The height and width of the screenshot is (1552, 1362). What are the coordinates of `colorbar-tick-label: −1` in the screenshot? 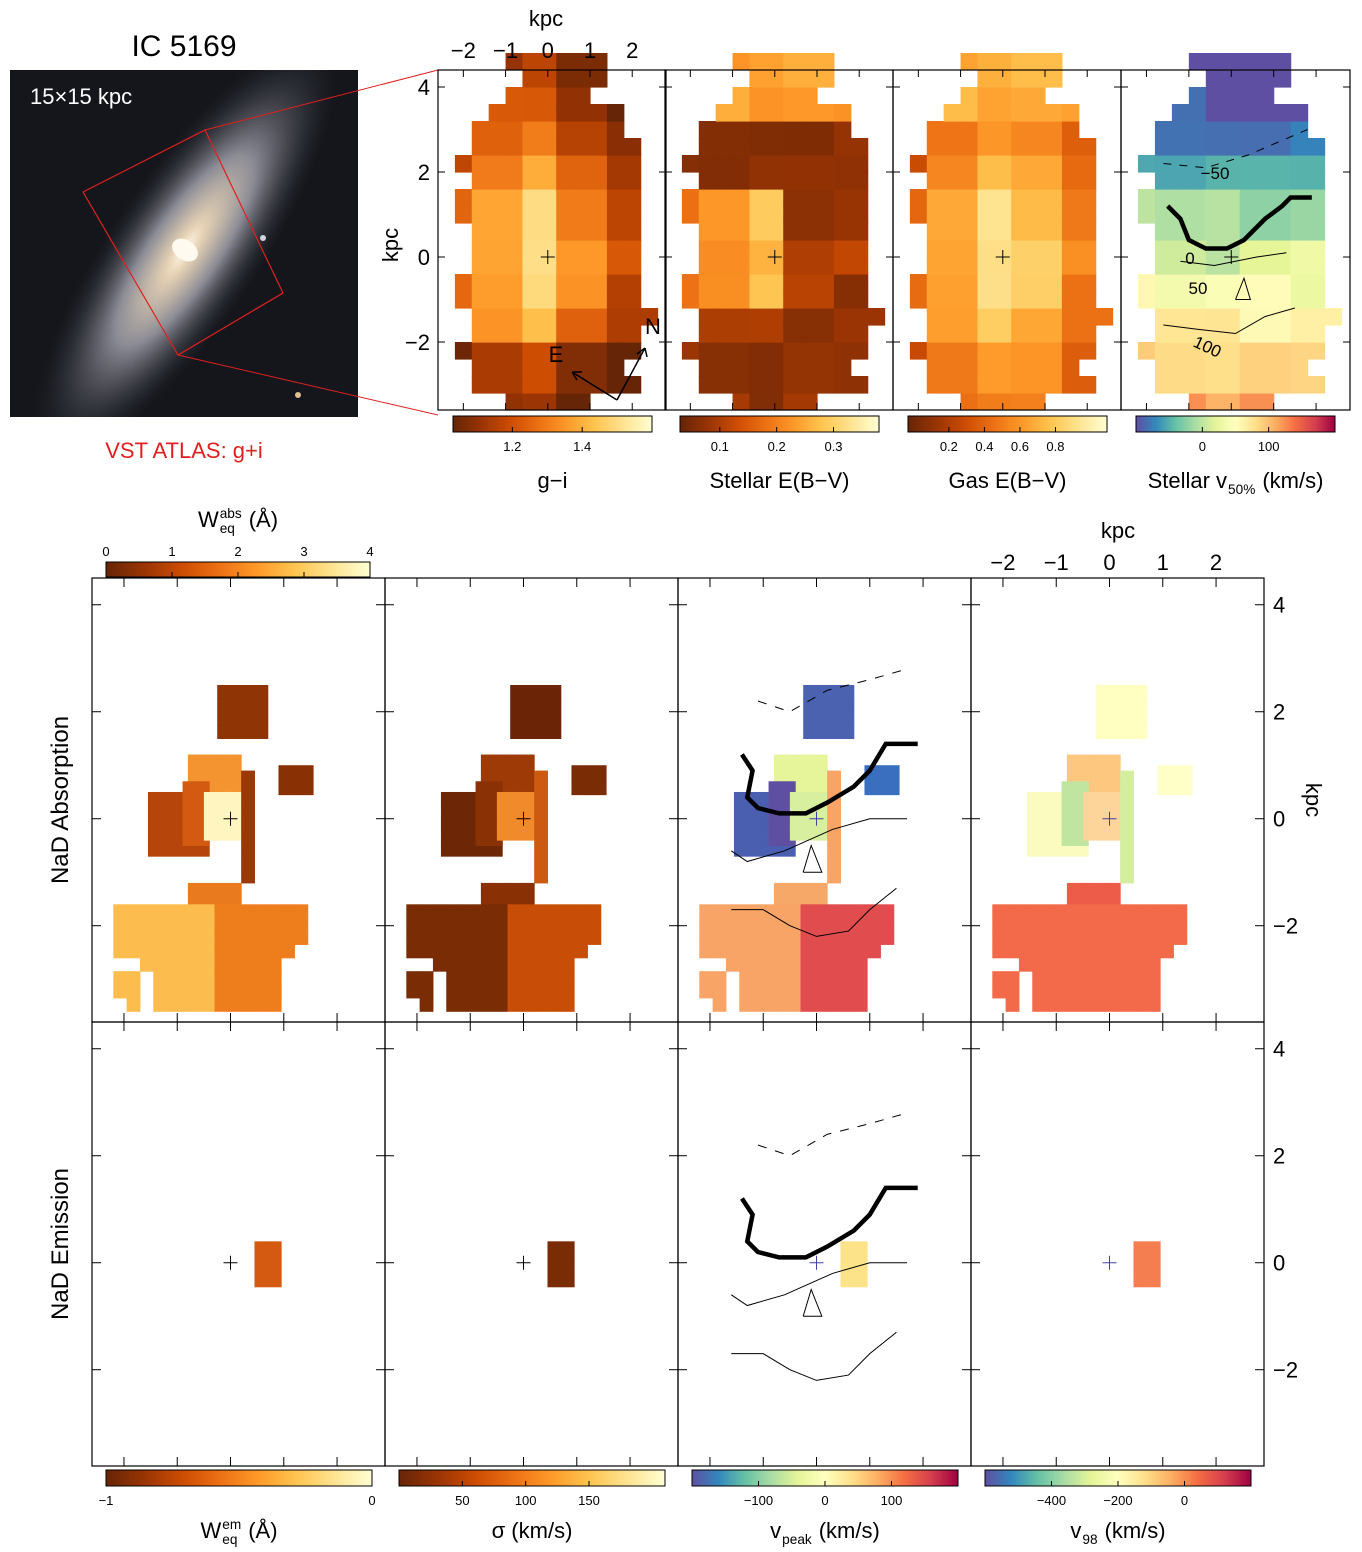 It's located at (106, 1500).